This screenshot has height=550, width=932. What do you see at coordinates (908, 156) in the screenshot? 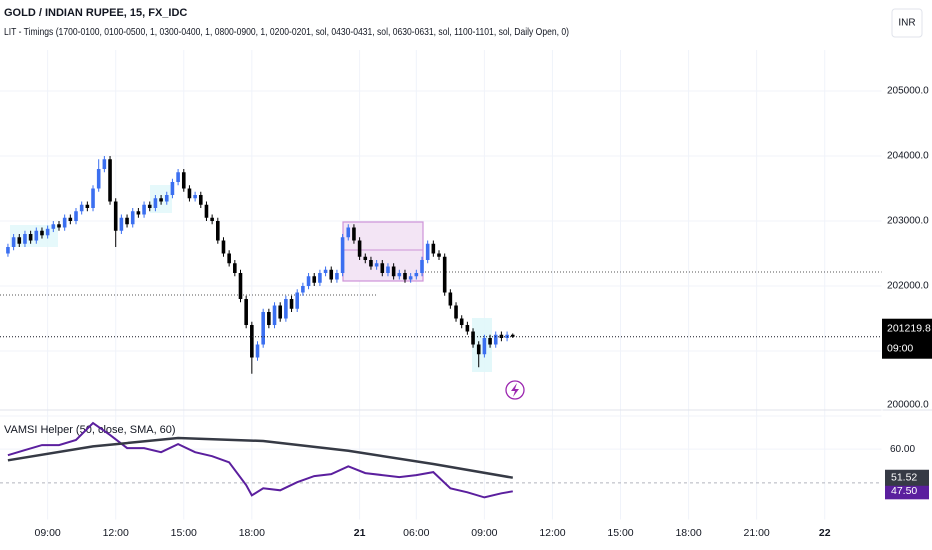
I see `y-tick-label: 204000.0` at bounding box center [908, 156].